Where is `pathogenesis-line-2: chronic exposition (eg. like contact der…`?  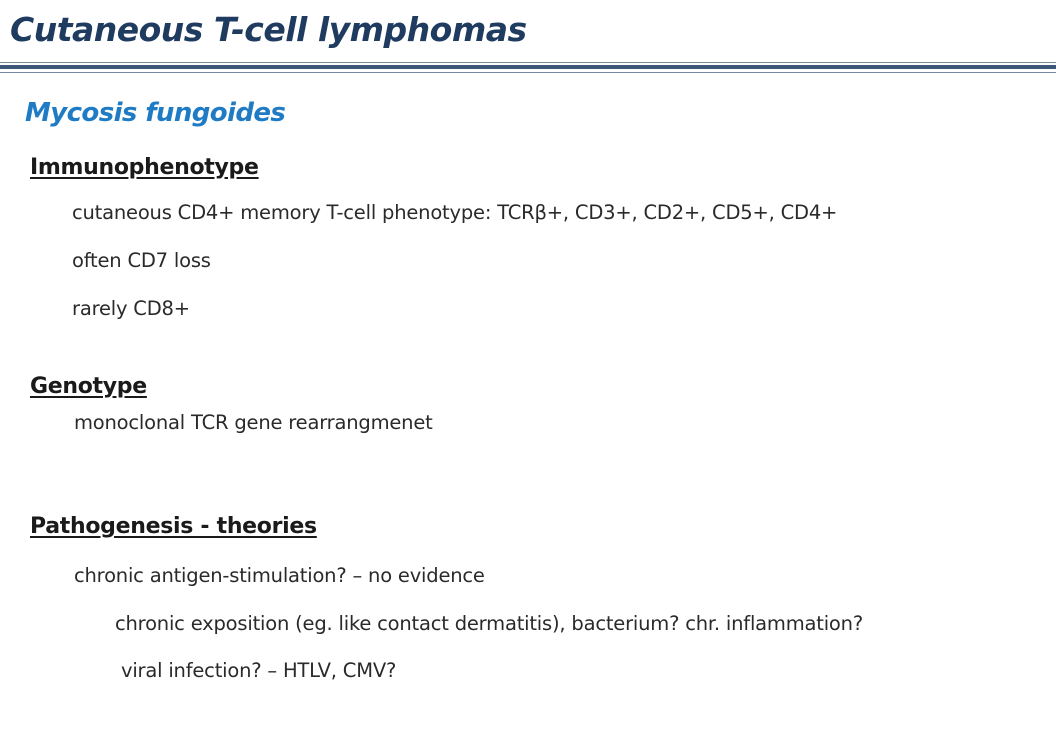 pathogenesis-line-2: chronic exposition (eg. like contact der… is located at coordinates (489, 623).